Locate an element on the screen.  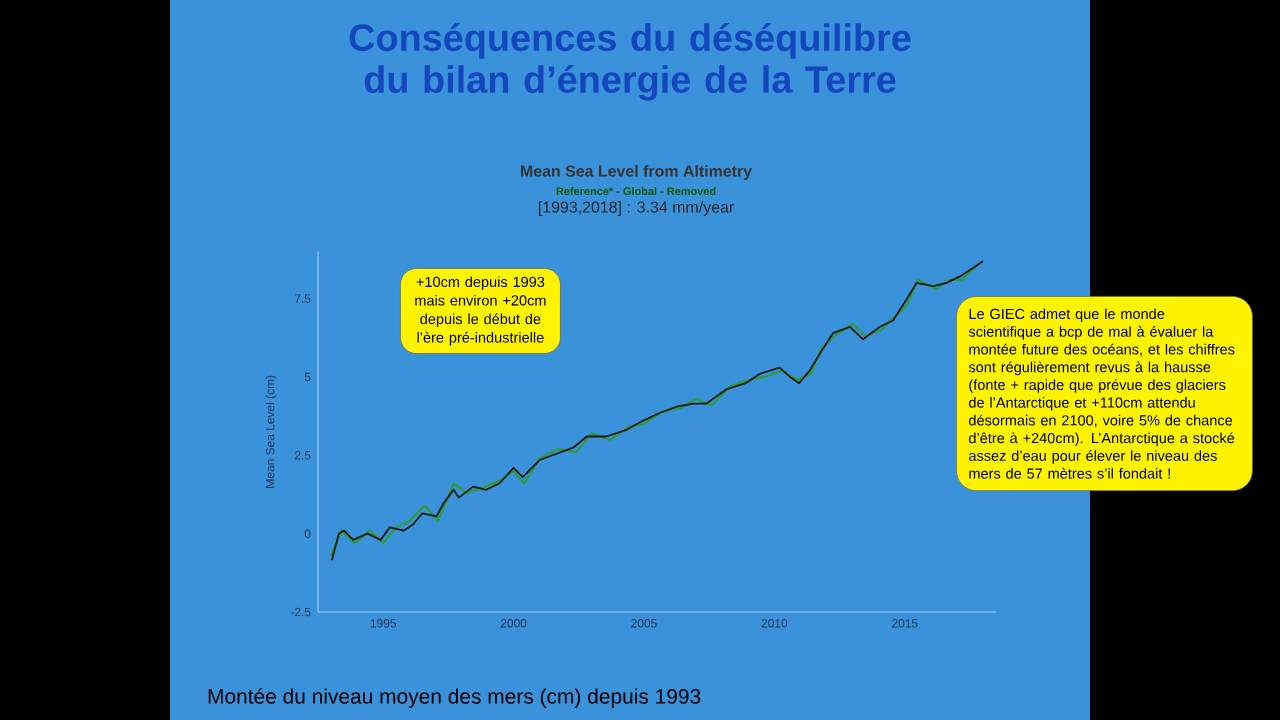
text: Conséquences du déséquilibre du bilan d’énergie de la Terre is located at coordinates (630, 62).